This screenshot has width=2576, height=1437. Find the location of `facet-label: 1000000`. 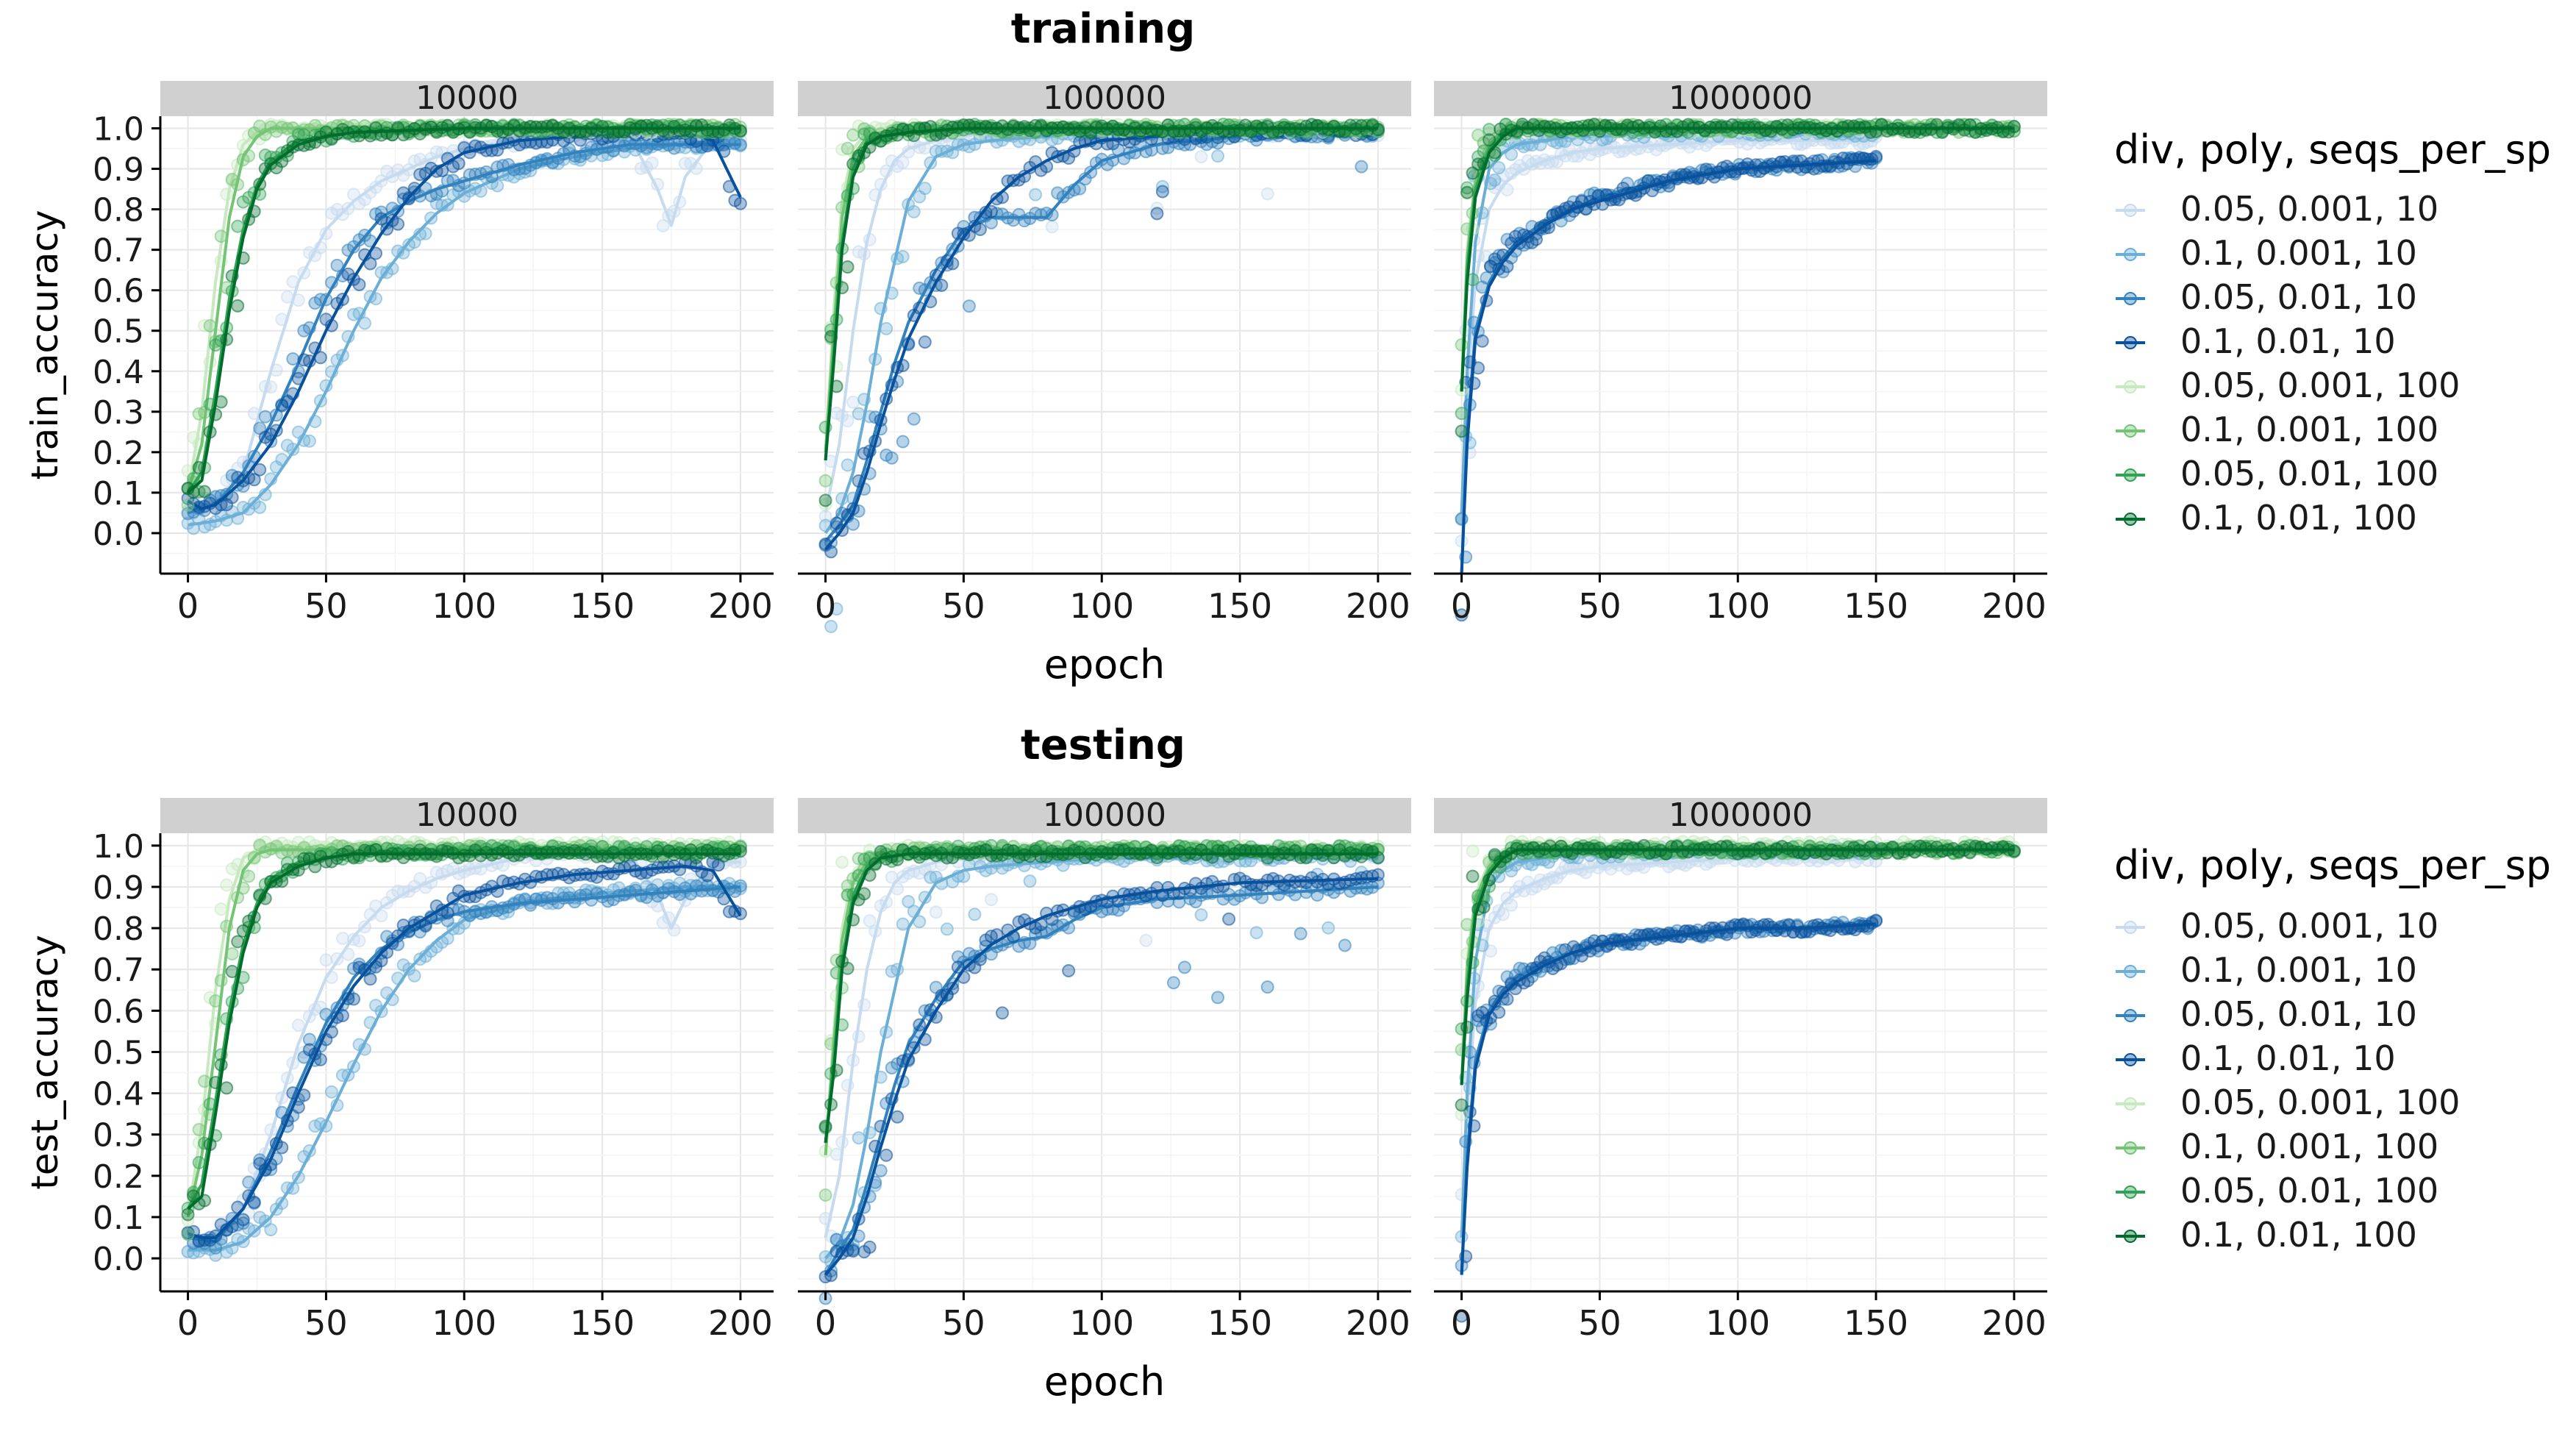

facet-label: 1000000 is located at coordinates (1741, 98).